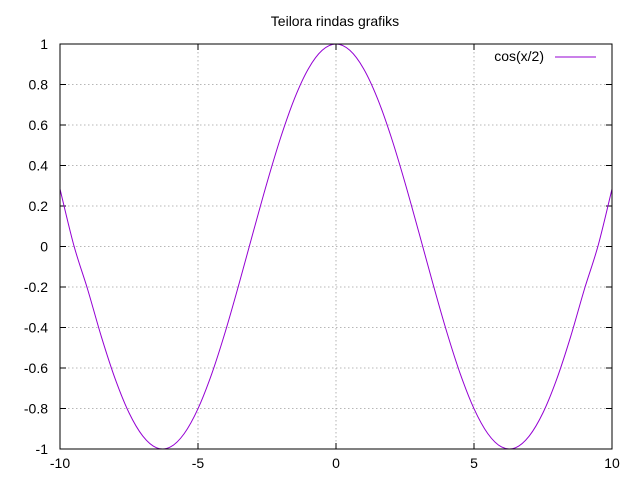  Describe the element at coordinates (39, 125) in the screenshot. I see `y-tick-label: 0.6` at that location.